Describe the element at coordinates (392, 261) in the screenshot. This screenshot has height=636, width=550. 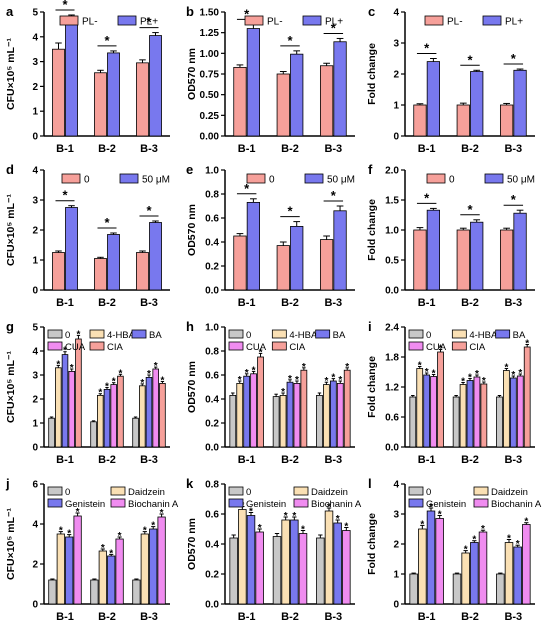
I see `y-tick-label: 0.5` at that location.